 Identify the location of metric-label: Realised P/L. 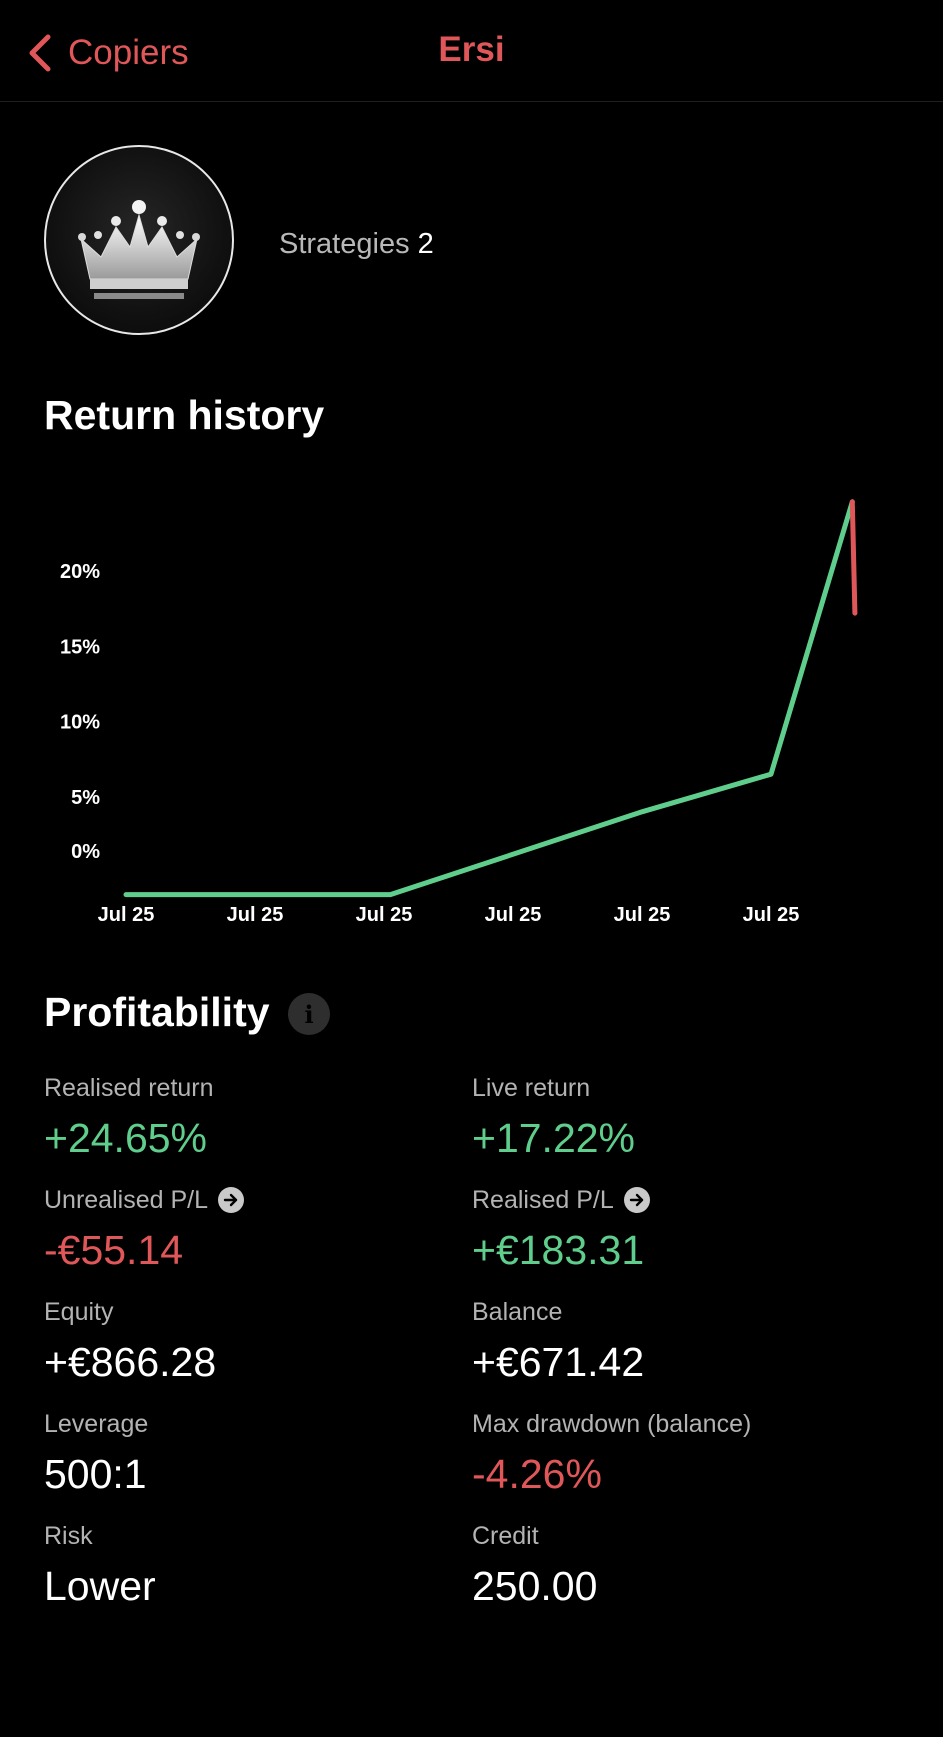
(543, 1199).